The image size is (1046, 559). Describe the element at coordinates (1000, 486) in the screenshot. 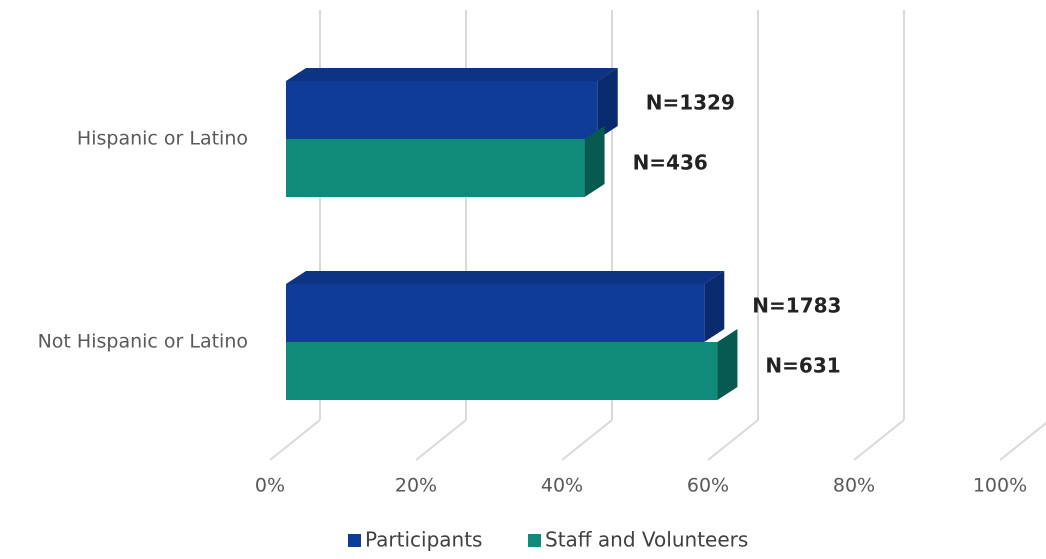

I see `x-tick-label: 100%` at that location.